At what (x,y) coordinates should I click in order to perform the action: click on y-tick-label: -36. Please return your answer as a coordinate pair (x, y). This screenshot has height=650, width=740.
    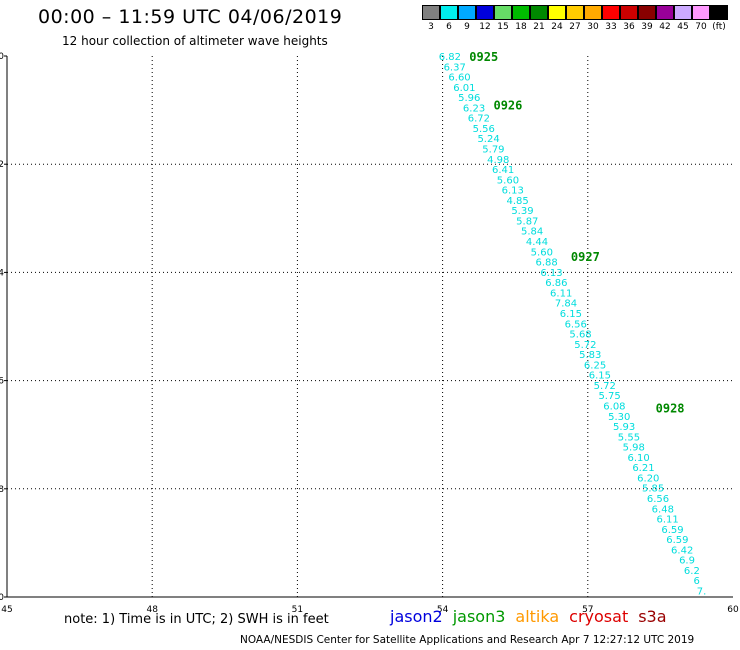
    Looking at the image, I should click on (2, 382).